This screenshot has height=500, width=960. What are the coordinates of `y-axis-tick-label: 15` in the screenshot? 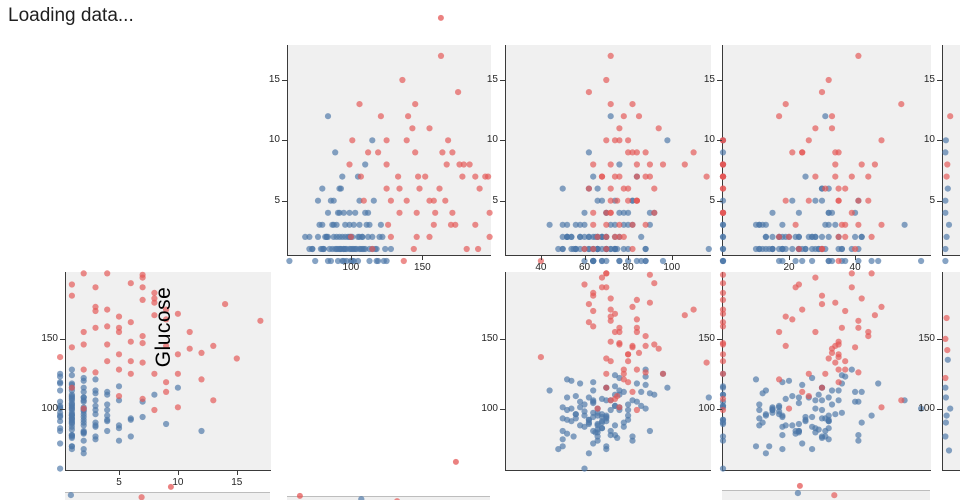 It's located at (709, 79).